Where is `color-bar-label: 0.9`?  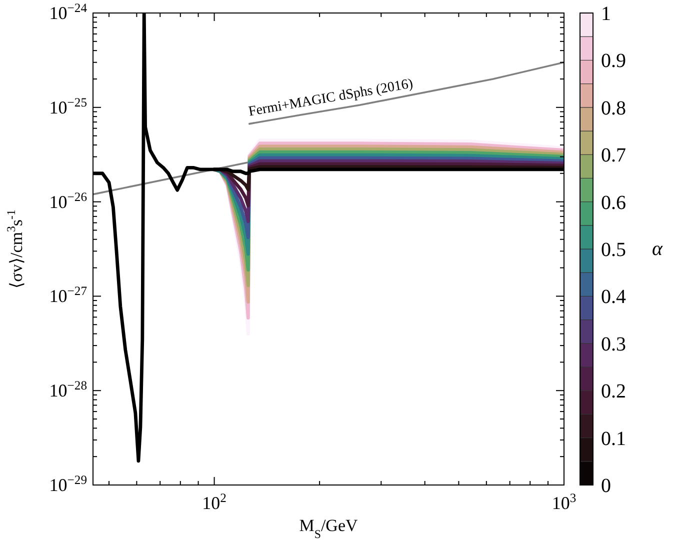
color-bar-label: 0.9 is located at coordinates (613, 61).